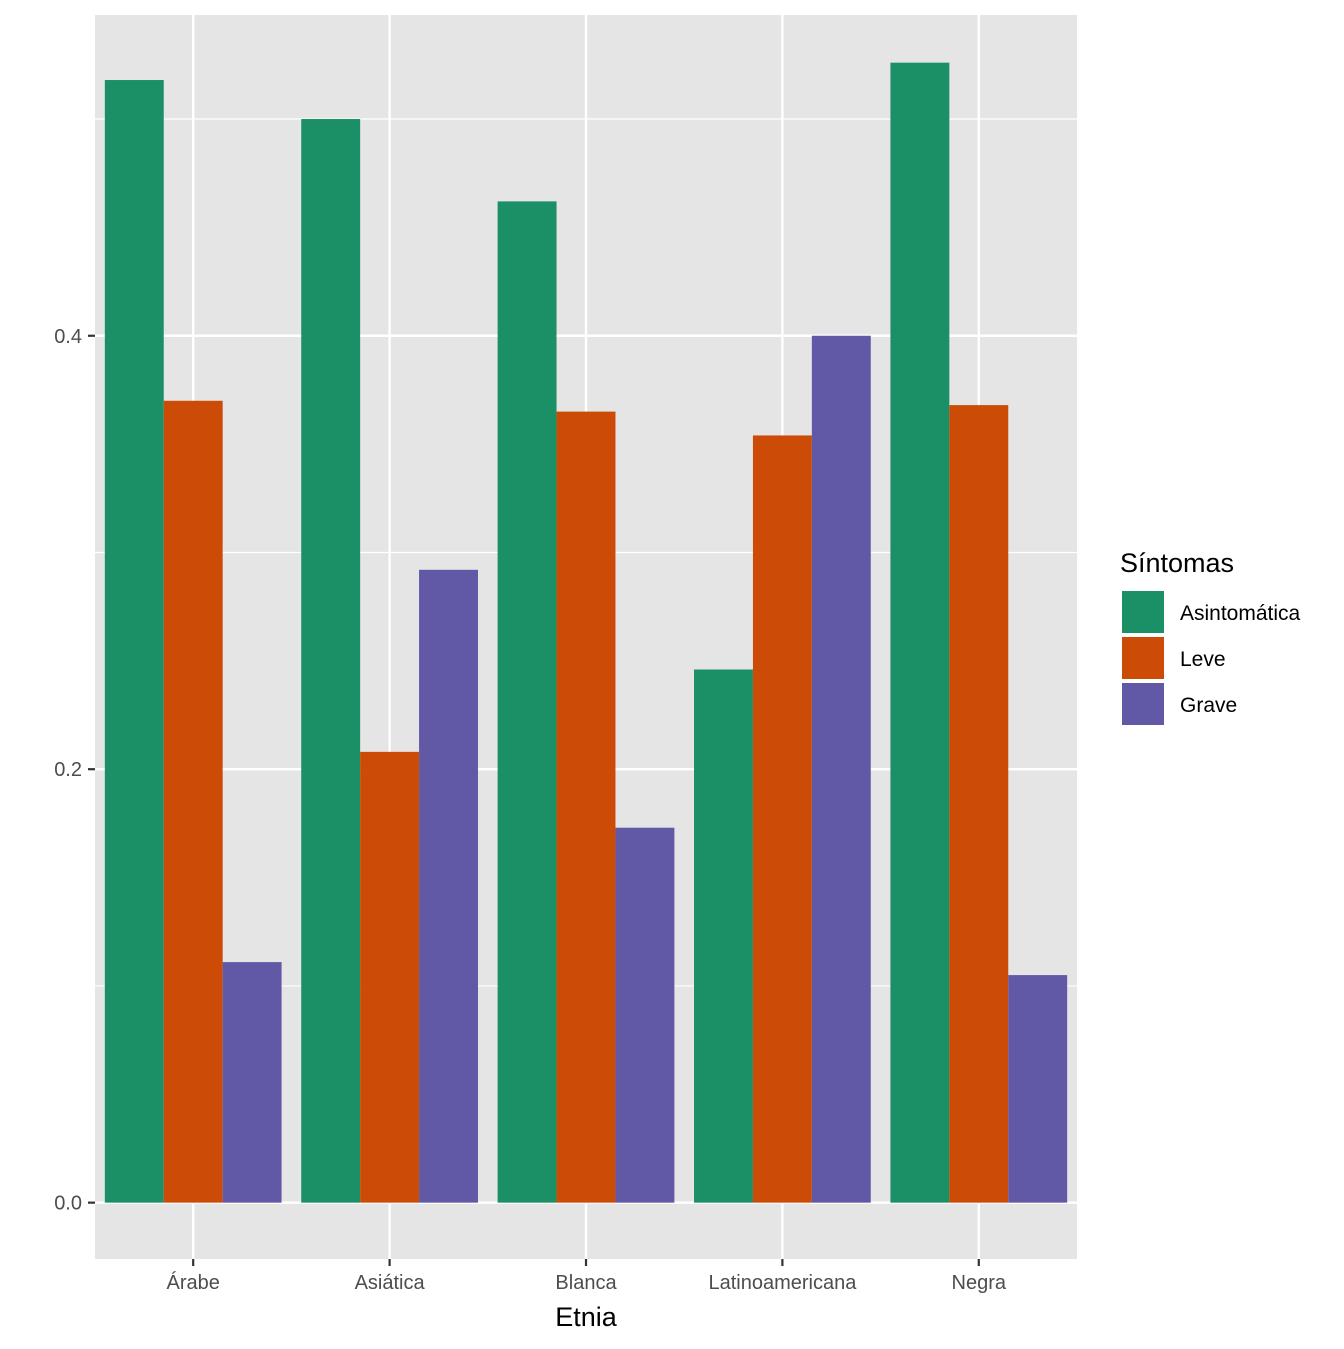 Image resolution: width=1344 pixels, height=1349 pixels. What do you see at coordinates (68, 1204) in the screenshot?
I see `y-tick-label: 0.0` at bounding box center [68, 1204].